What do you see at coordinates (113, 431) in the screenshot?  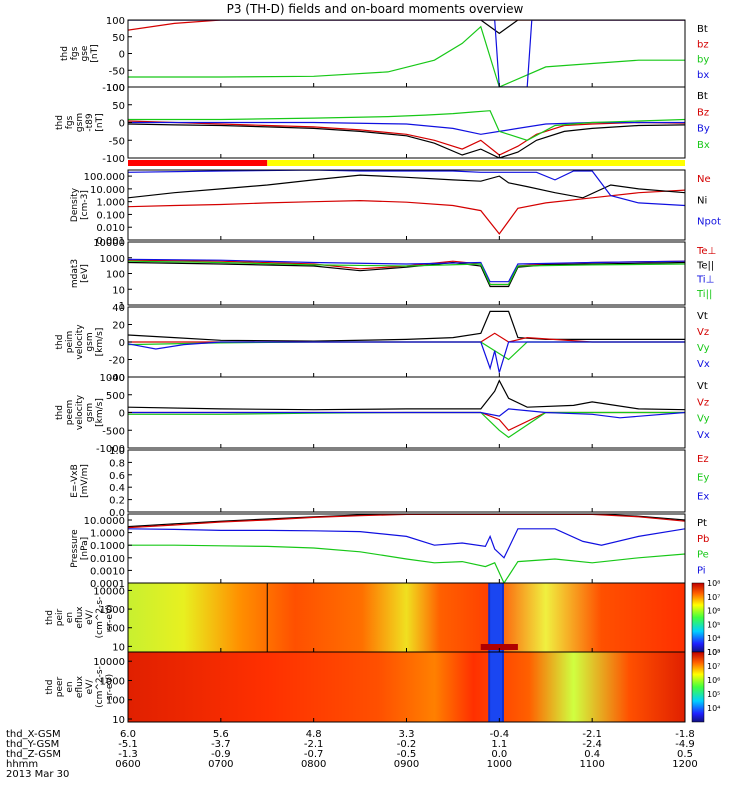 I see `y-tick-label: -500` at bounding box center [113, 431].